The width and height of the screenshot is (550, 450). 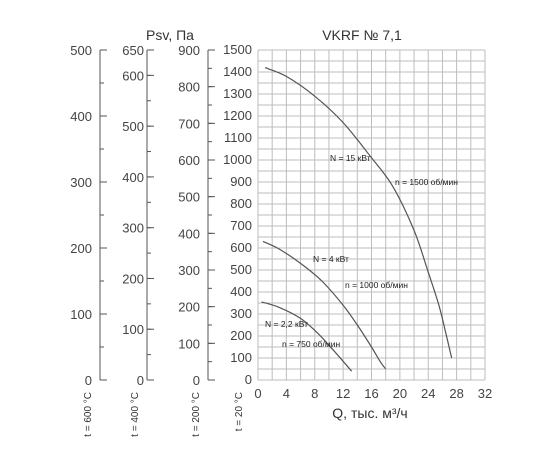 What do you see at coordinates (331, 259) in the screenshot?
I see `power-label: N = 4 кВт` at bounding box center [331, 259].